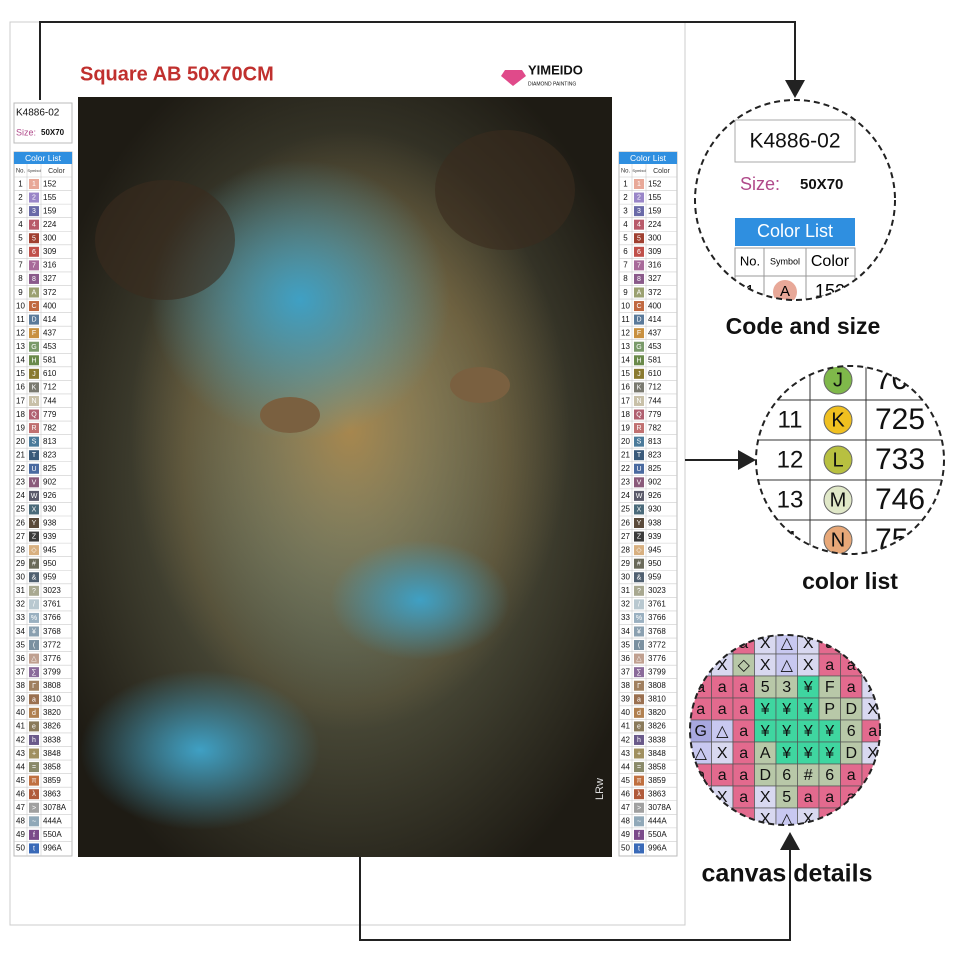  What do you see at coordinates (750, 260) in the screenshot?
I see `zoom-header: No.` at bounding box center [750, 260].